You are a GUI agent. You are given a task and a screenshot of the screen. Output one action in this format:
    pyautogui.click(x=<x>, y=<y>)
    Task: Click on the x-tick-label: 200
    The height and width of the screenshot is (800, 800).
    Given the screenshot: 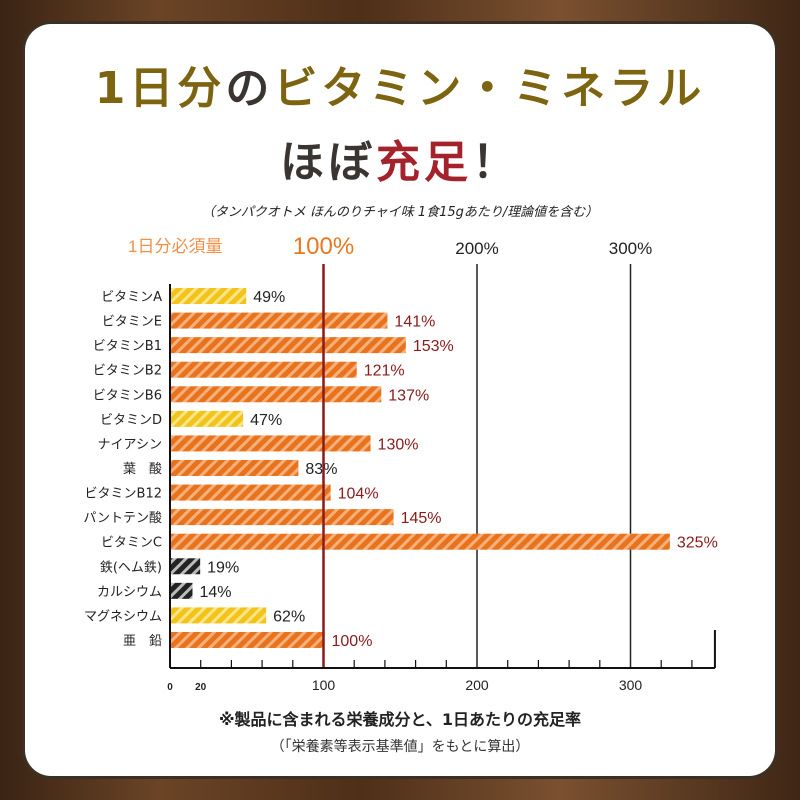 What is the action you would take?
    pyautogui.click(x=477, y=685)
    